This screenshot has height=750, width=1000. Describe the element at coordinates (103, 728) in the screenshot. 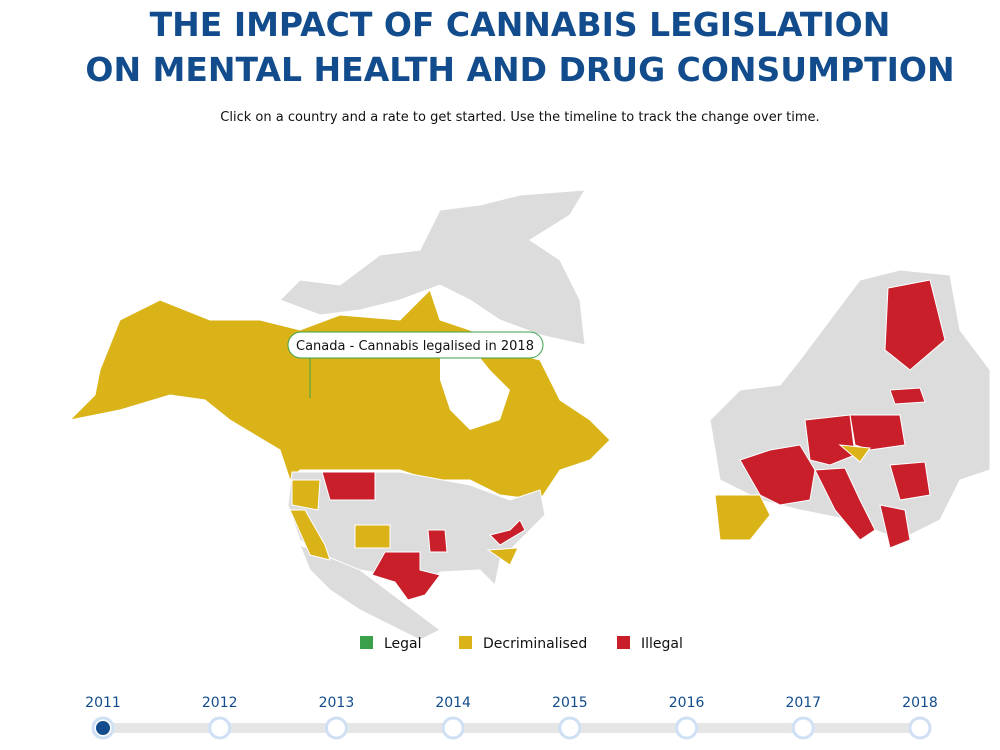

I see `timeline-dot-active` at that location.